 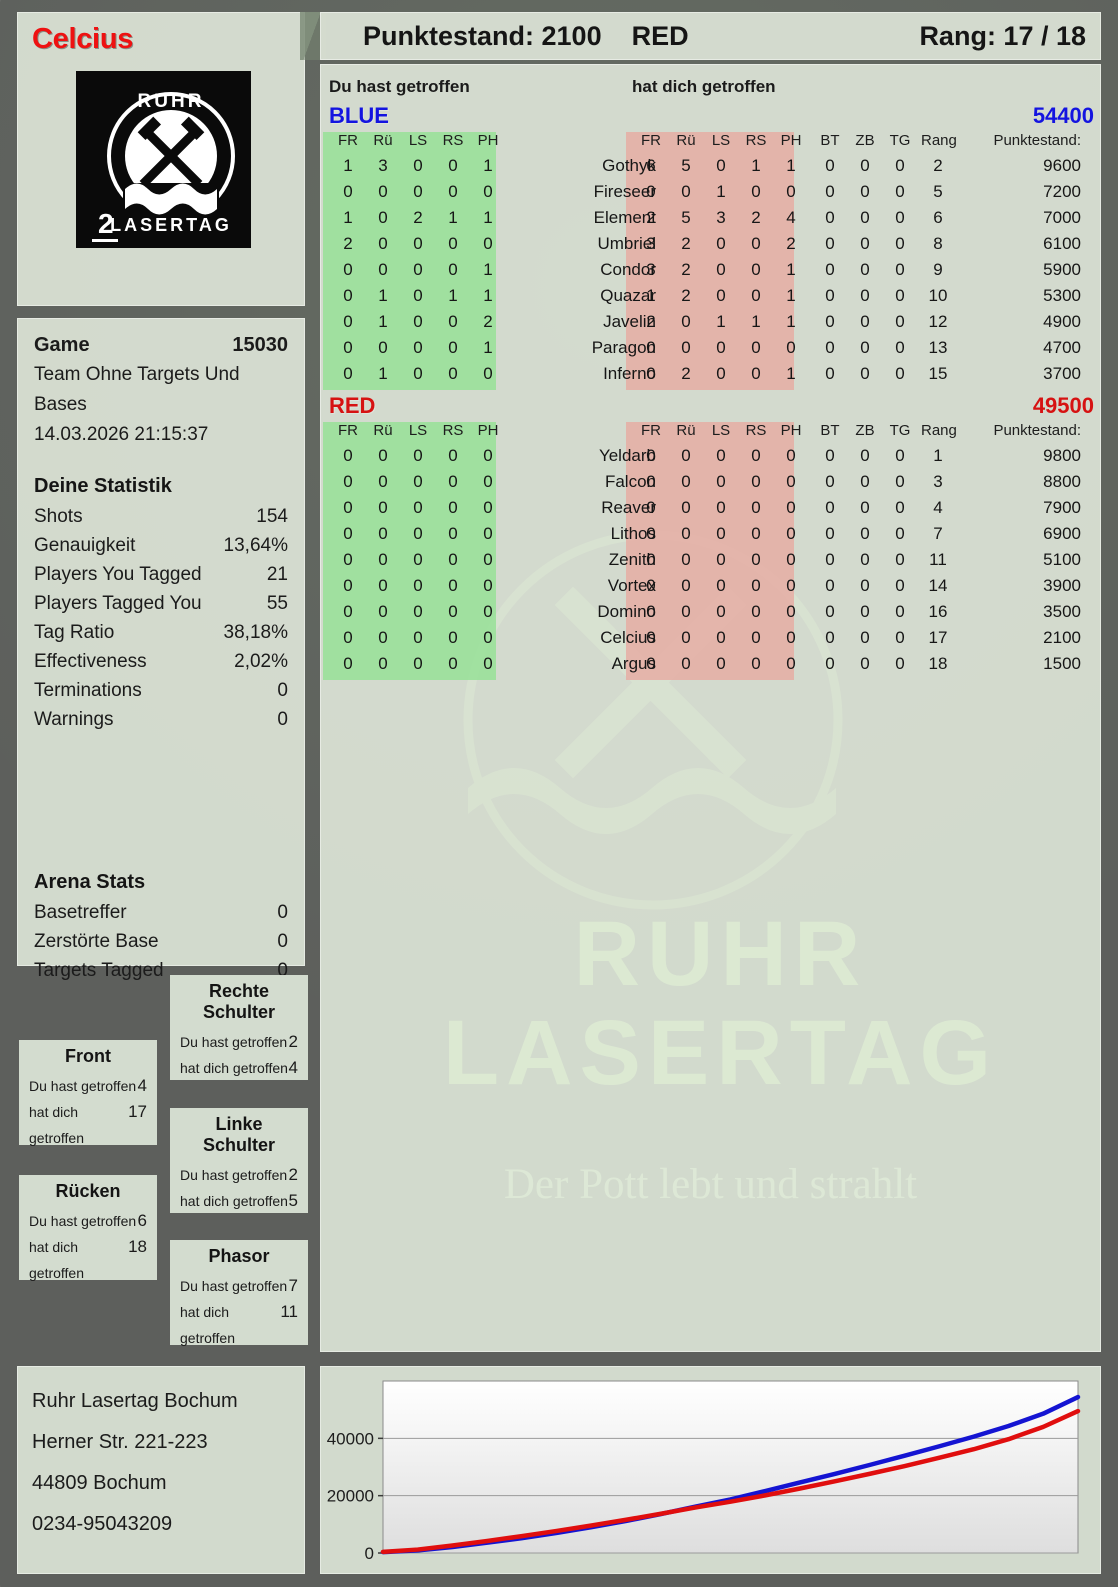 What do you see at coordinates (791, 217) in the screenshot?
I see `cell-them-ph: 4` at bounding box center [791, 217].